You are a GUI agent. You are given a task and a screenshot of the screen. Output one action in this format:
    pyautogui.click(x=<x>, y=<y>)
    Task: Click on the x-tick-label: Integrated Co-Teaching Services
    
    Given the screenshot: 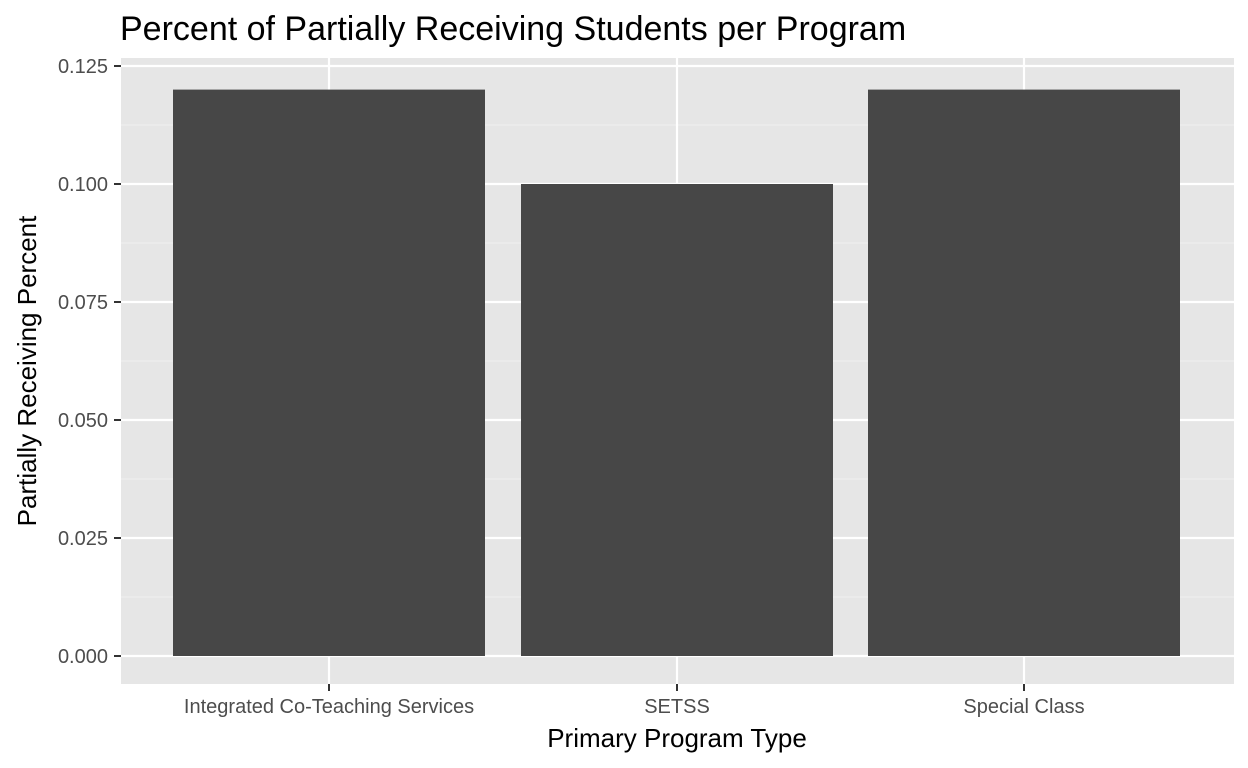 What is the action you would take?
    pyautogui.click(x=329, y=707)
    